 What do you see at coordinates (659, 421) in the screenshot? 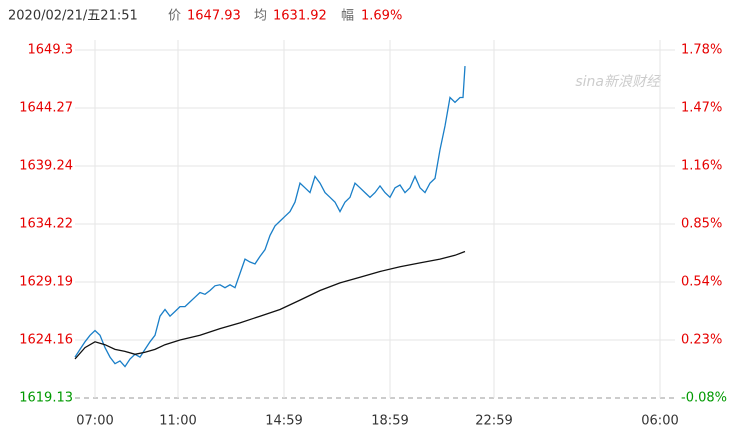
I see `x-tick-label: 06:00` at bounding box center [659, 421].